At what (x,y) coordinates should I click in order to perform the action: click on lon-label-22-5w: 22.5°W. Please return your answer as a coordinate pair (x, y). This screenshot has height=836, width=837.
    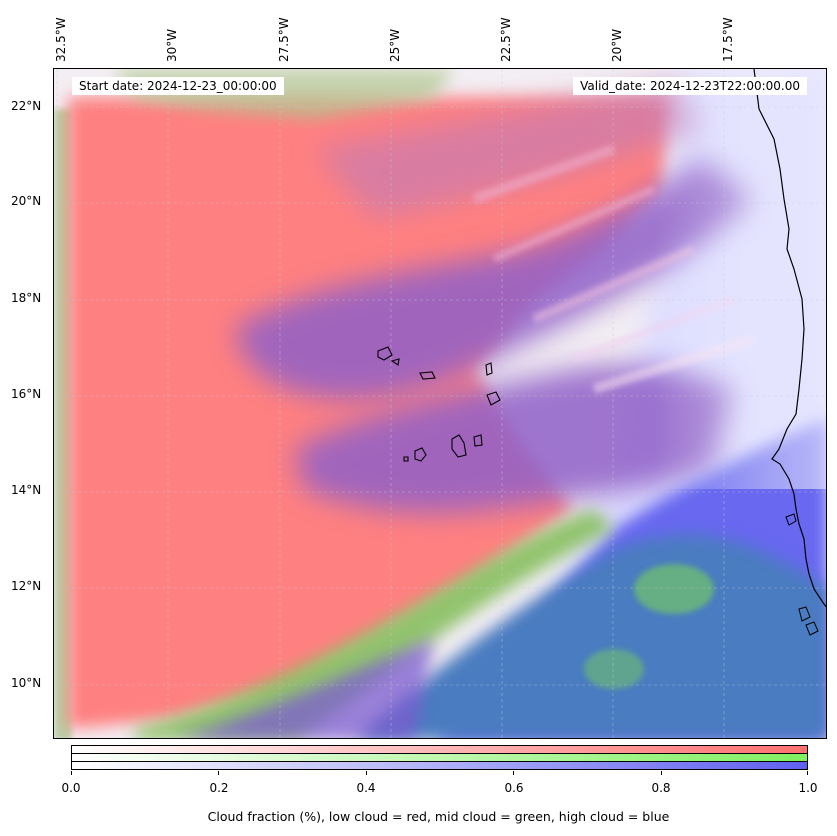
    Looking at the image, I should click on (506, 39).